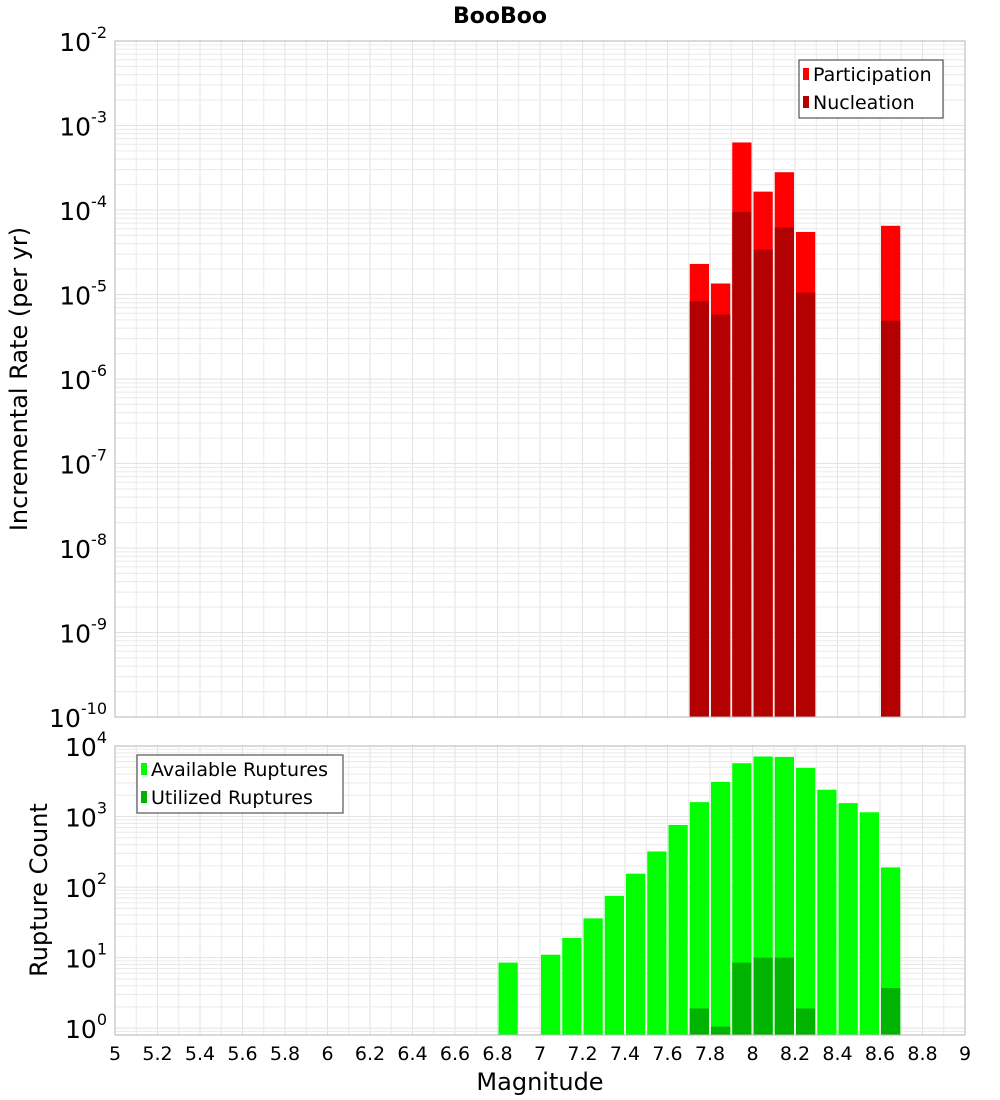 This screenshot has height=1100, width=1000. What do you see at coordinates (285, 1054) in the screenshot?
I see `x-tick-label: 5.8` at bounding box center [285, 1054].